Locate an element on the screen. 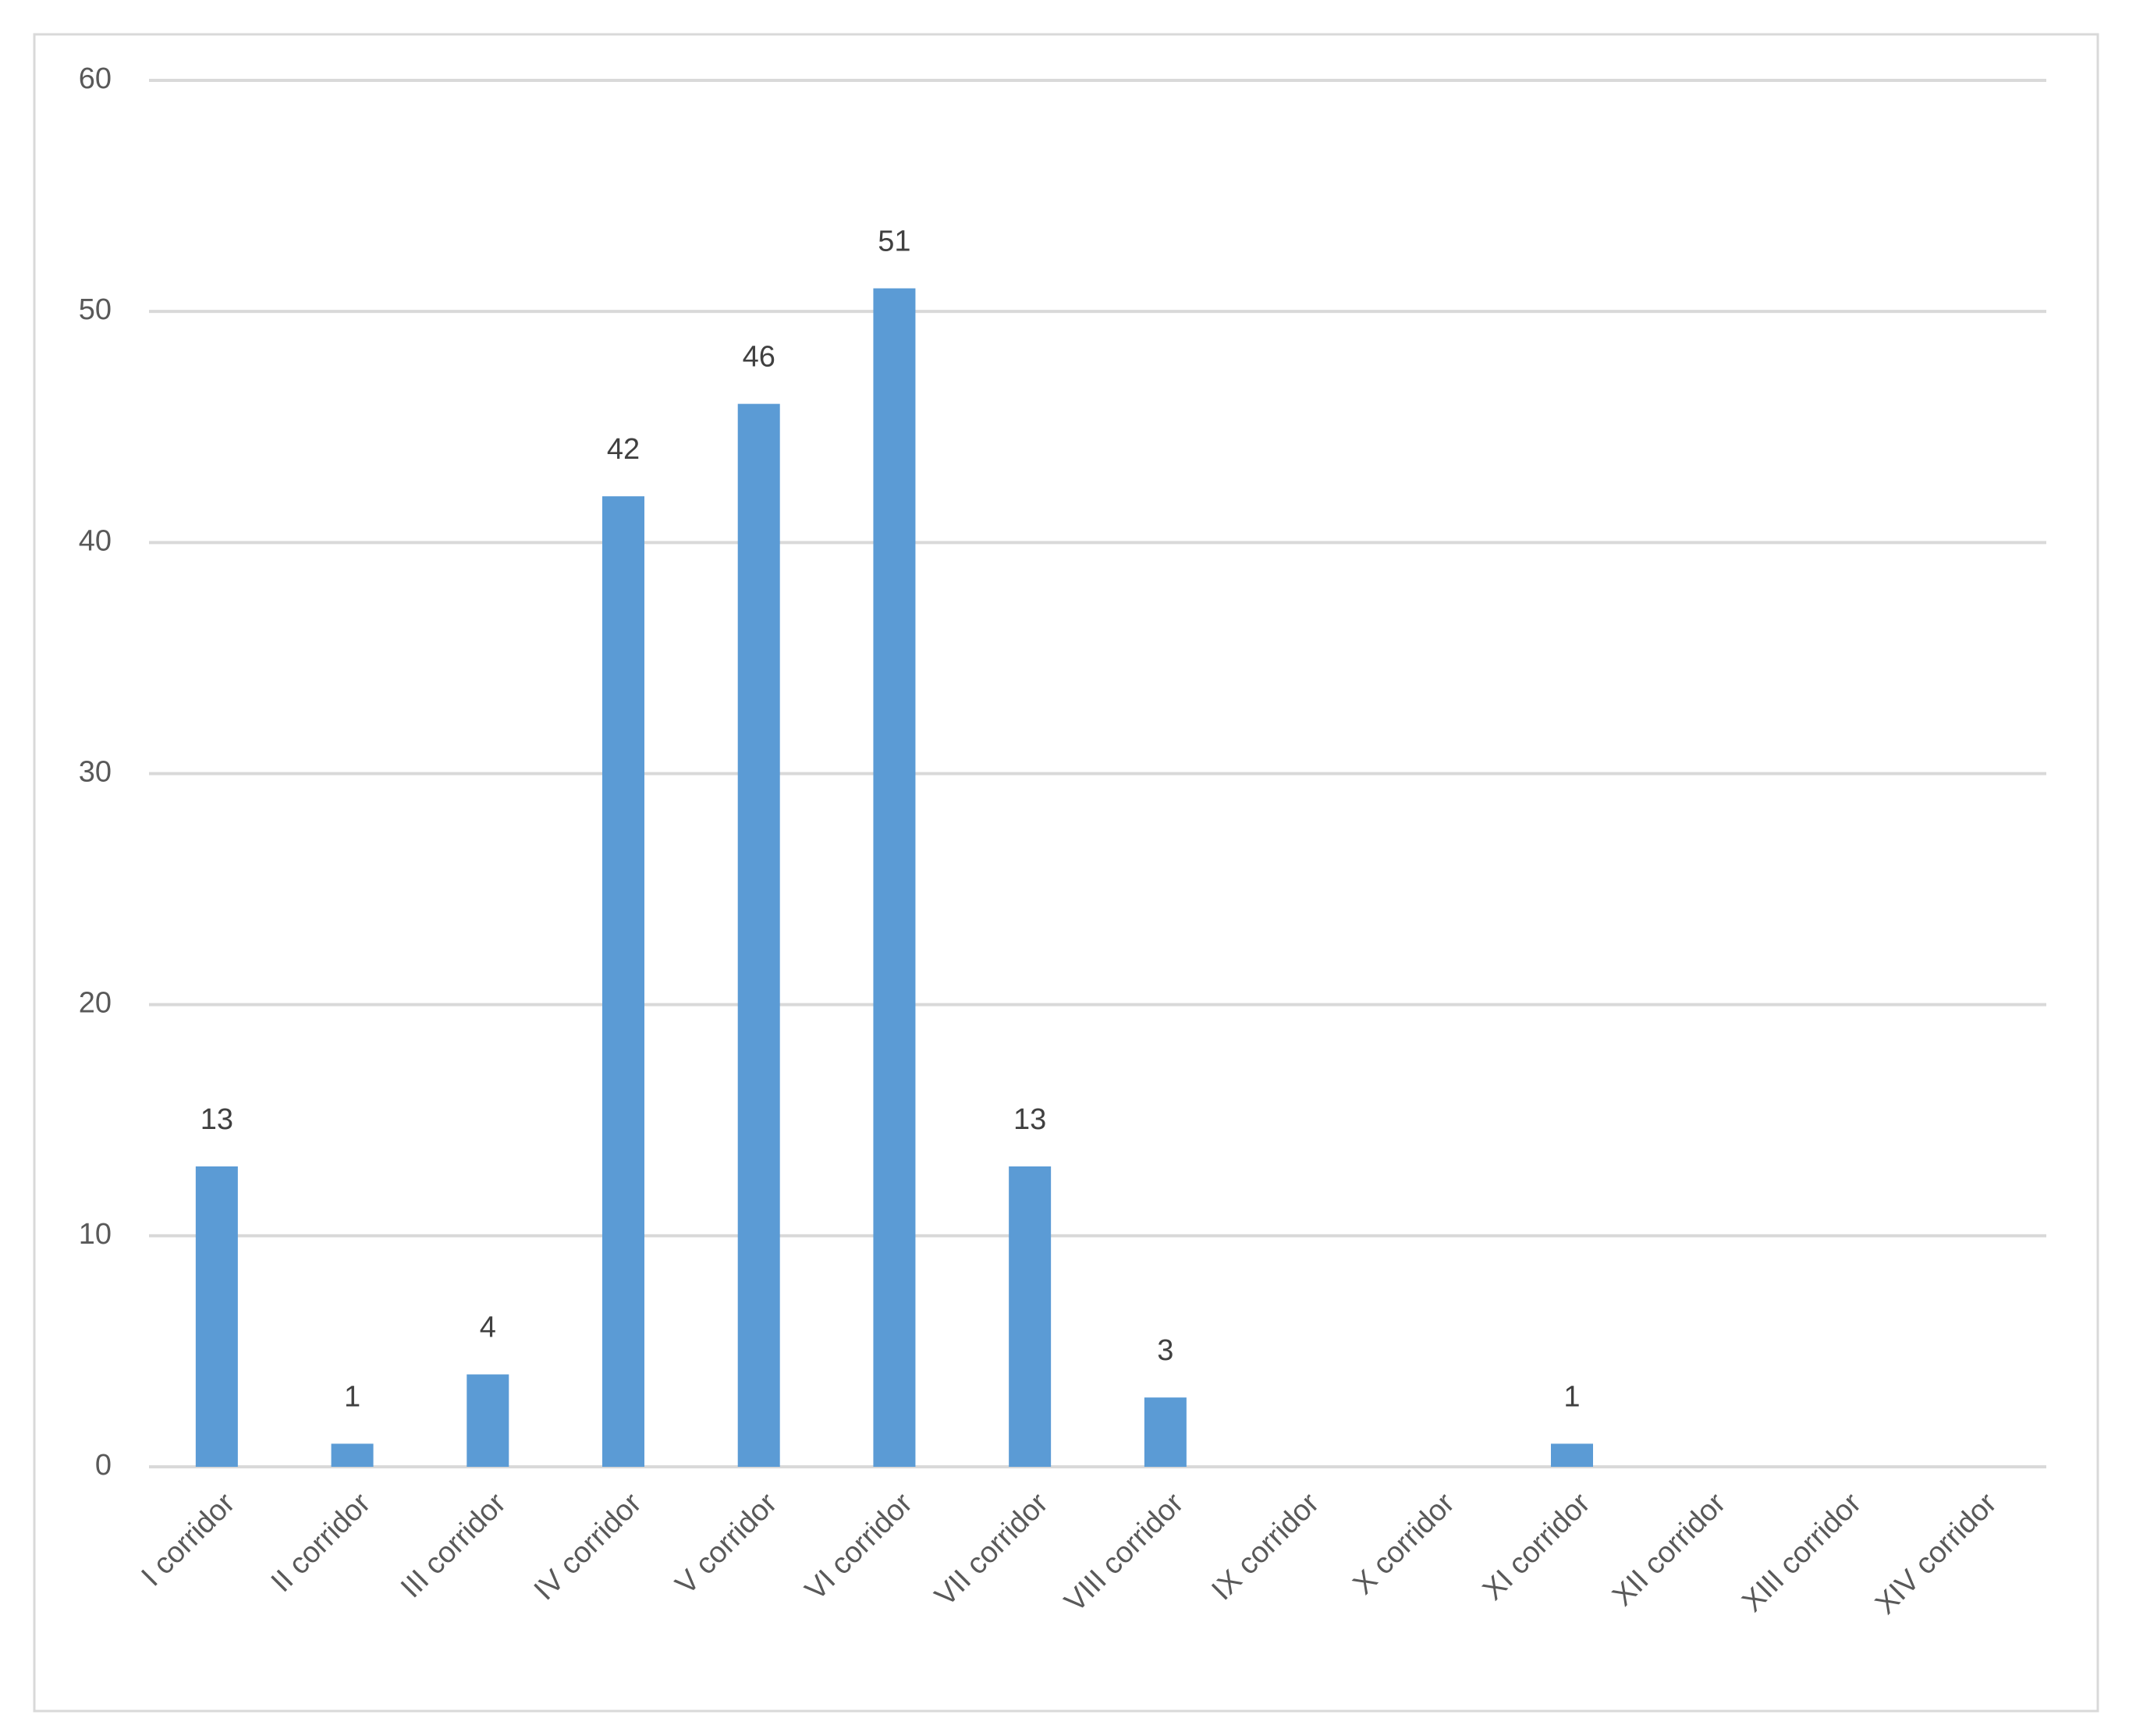 This screenshot has width=2129, height=1736. y-tick-label: 0 is located at coordinates (104, 1465).